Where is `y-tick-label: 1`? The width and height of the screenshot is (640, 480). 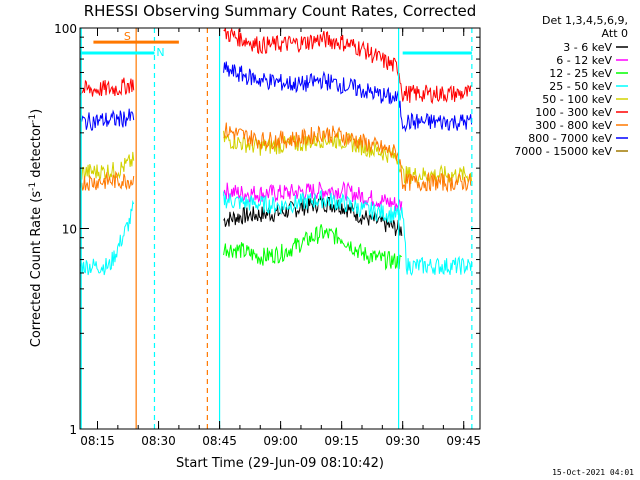 y-tick-label: 1 is located at coordinates (73, 430).